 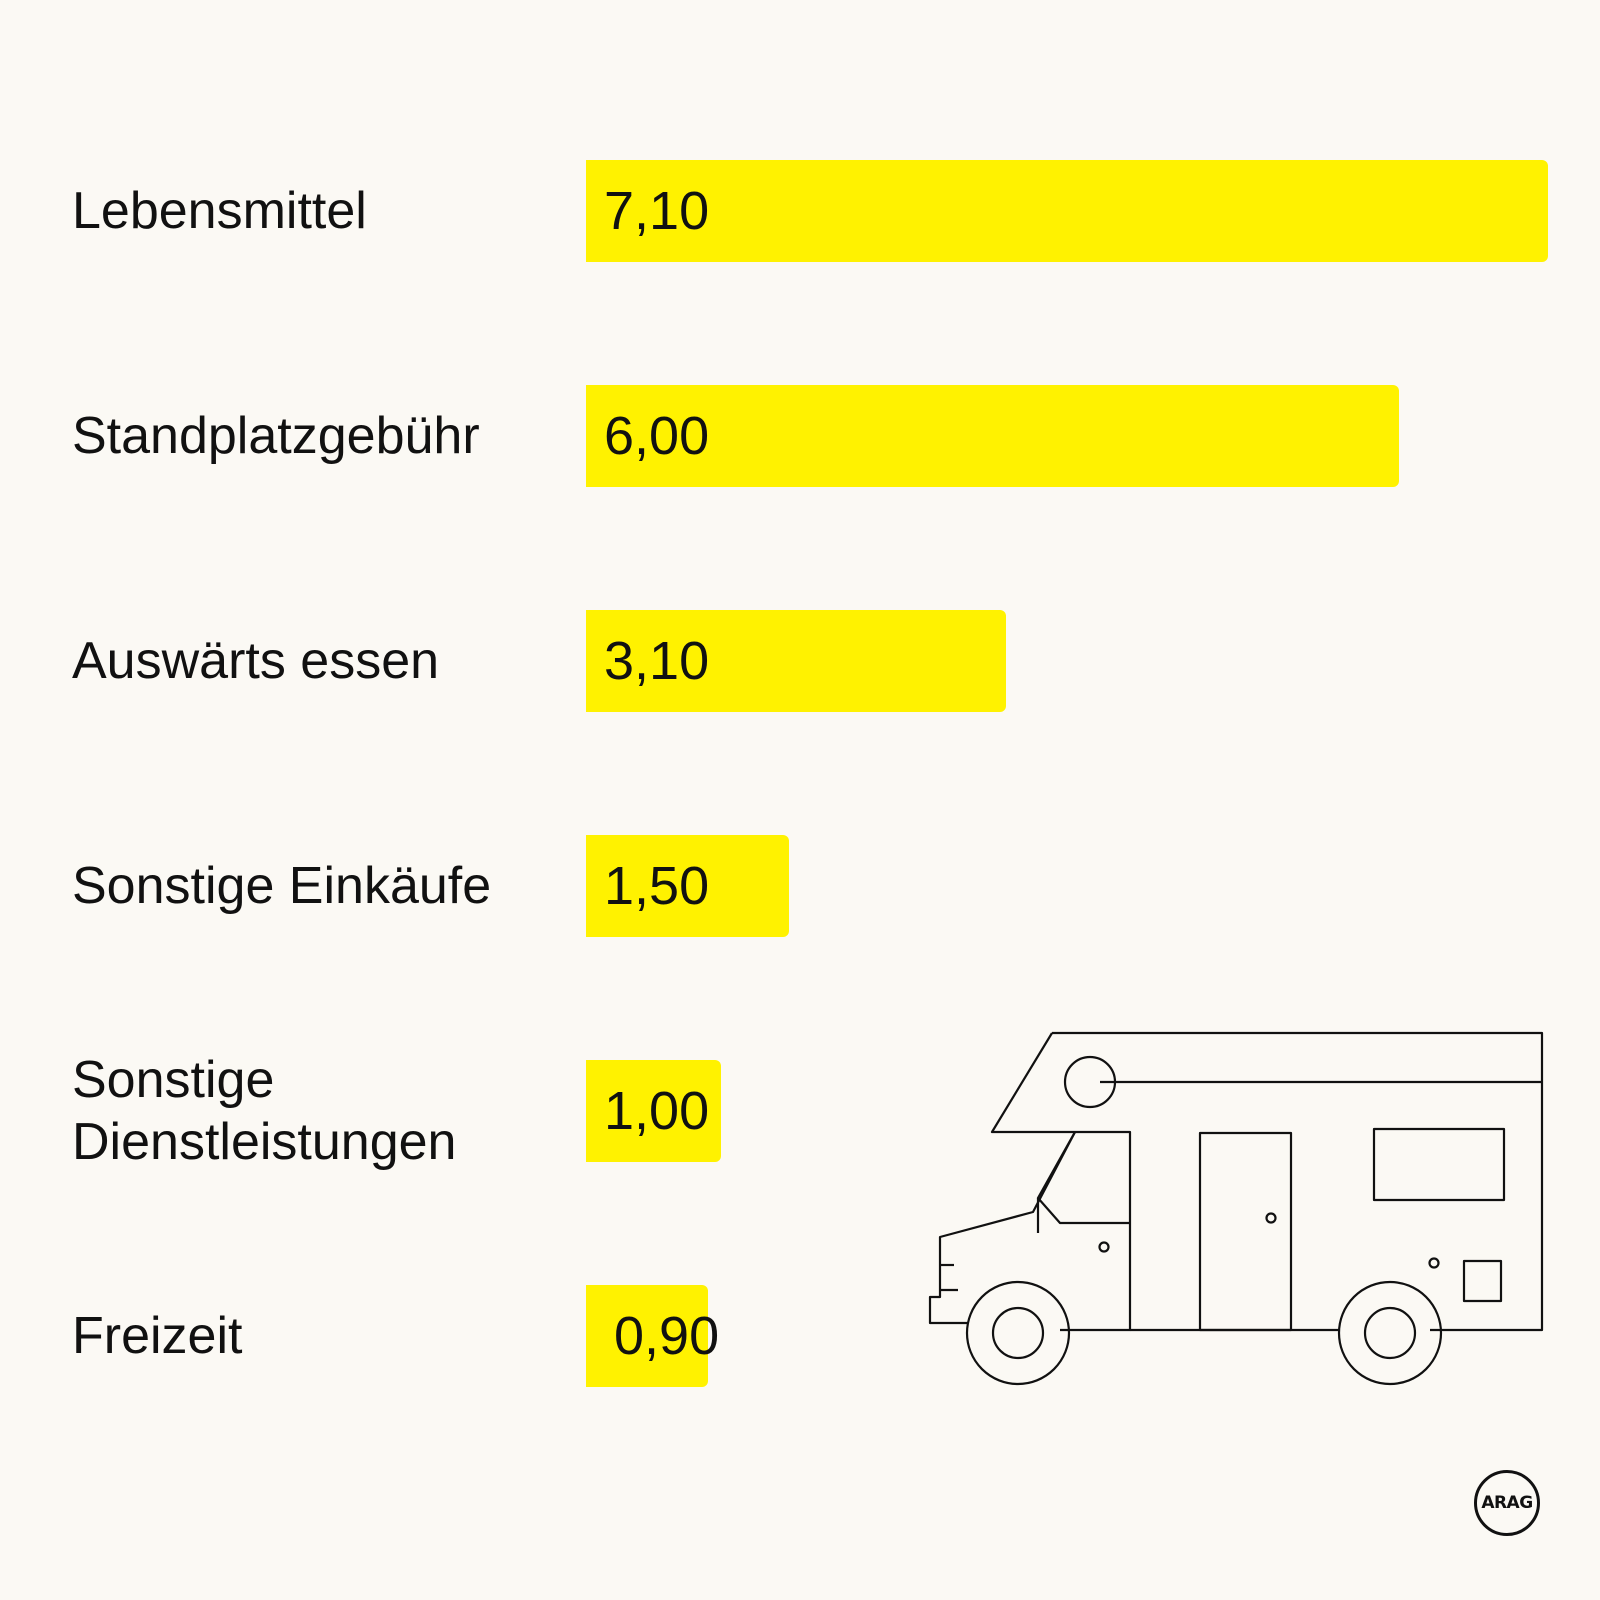 I want to click on category-label: Standplatzgebühr, so click(x=276, y=436).